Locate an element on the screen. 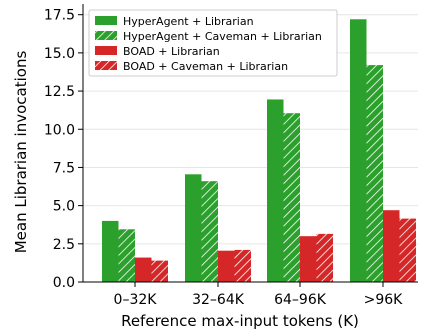  y-tick-label: 5.0 is located at coordinates (64, 207).